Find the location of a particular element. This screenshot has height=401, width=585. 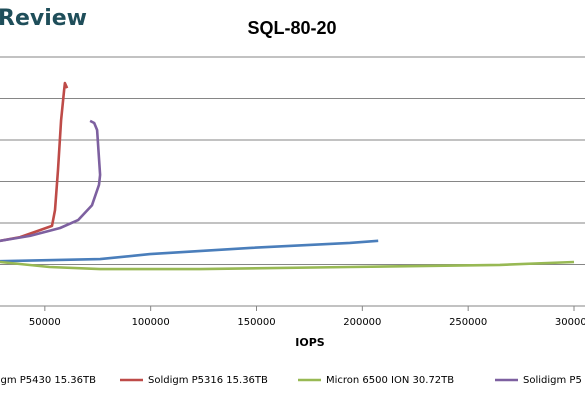

x-tick-label: 300000 is located at coordinates (570, 322).